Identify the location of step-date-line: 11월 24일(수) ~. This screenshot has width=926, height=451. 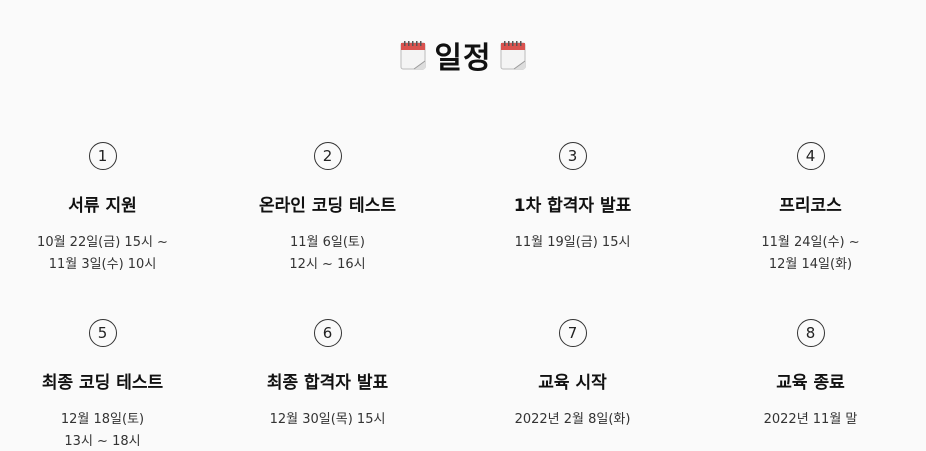
(810, 242).